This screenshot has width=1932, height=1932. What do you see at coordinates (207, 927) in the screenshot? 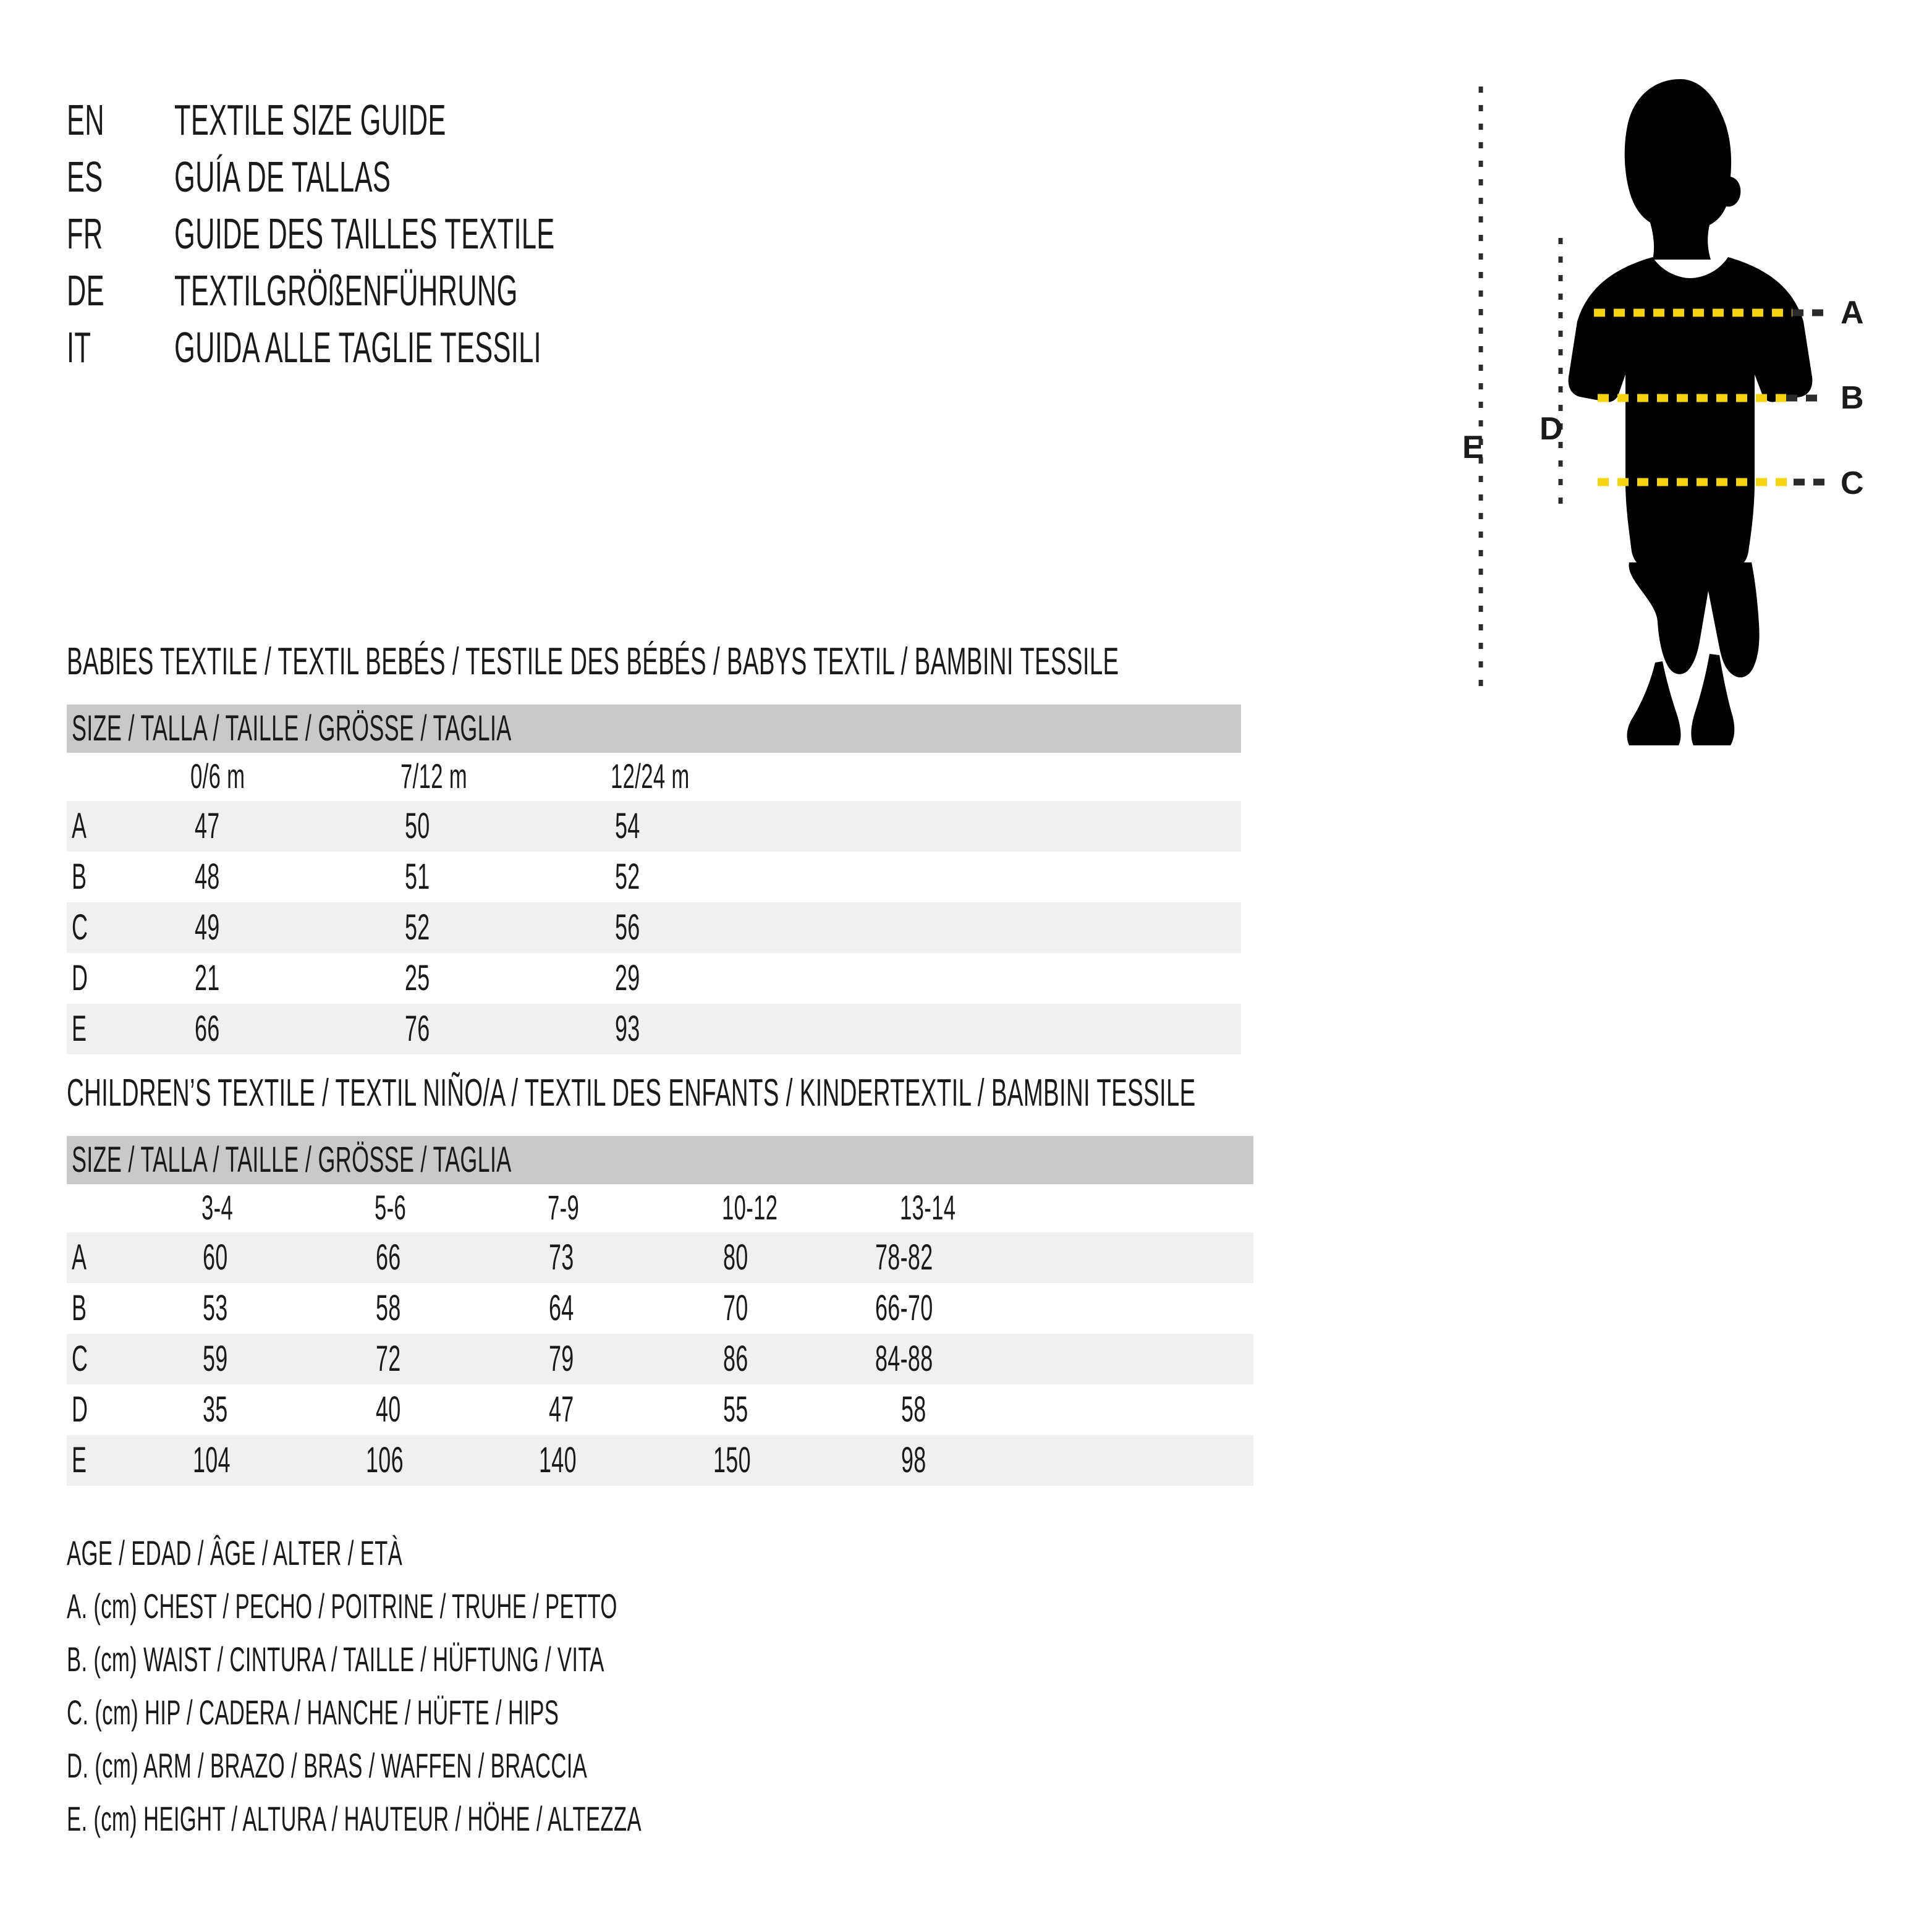
I see `babies-cell-c-0: 49` at bounding box center [207, 927].